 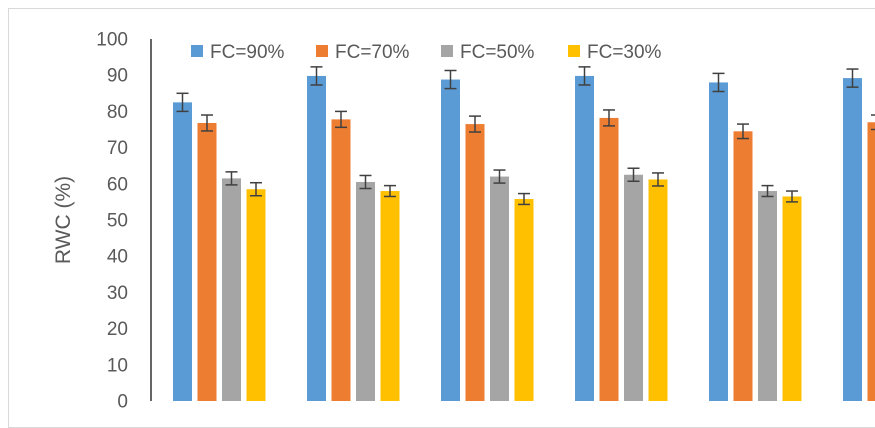 What do you see at coordinates (247, 52) in the screenshot?
I see `legend-label: FC=90%` at bounding box center [247, 52].